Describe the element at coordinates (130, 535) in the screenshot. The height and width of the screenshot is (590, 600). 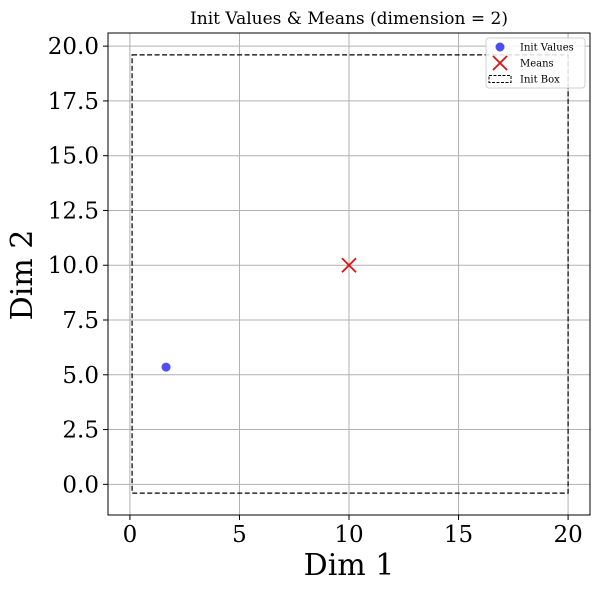
I see `x-tick-label: 0` at that location.